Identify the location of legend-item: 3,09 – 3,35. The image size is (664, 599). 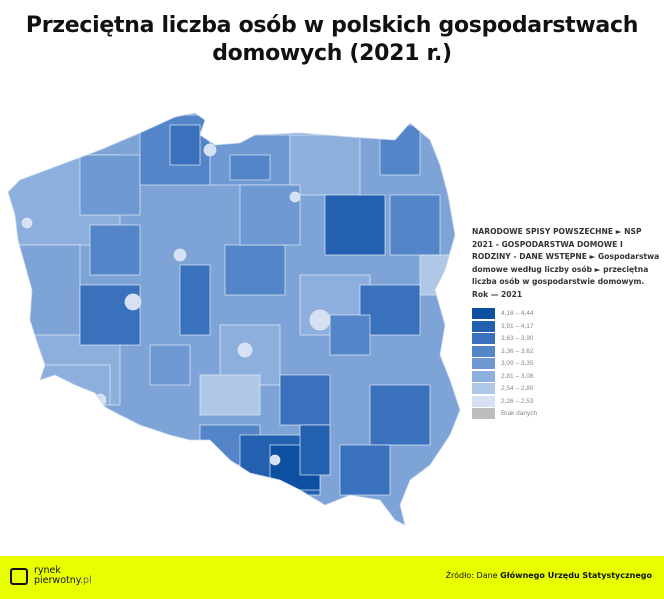
(567, 364).